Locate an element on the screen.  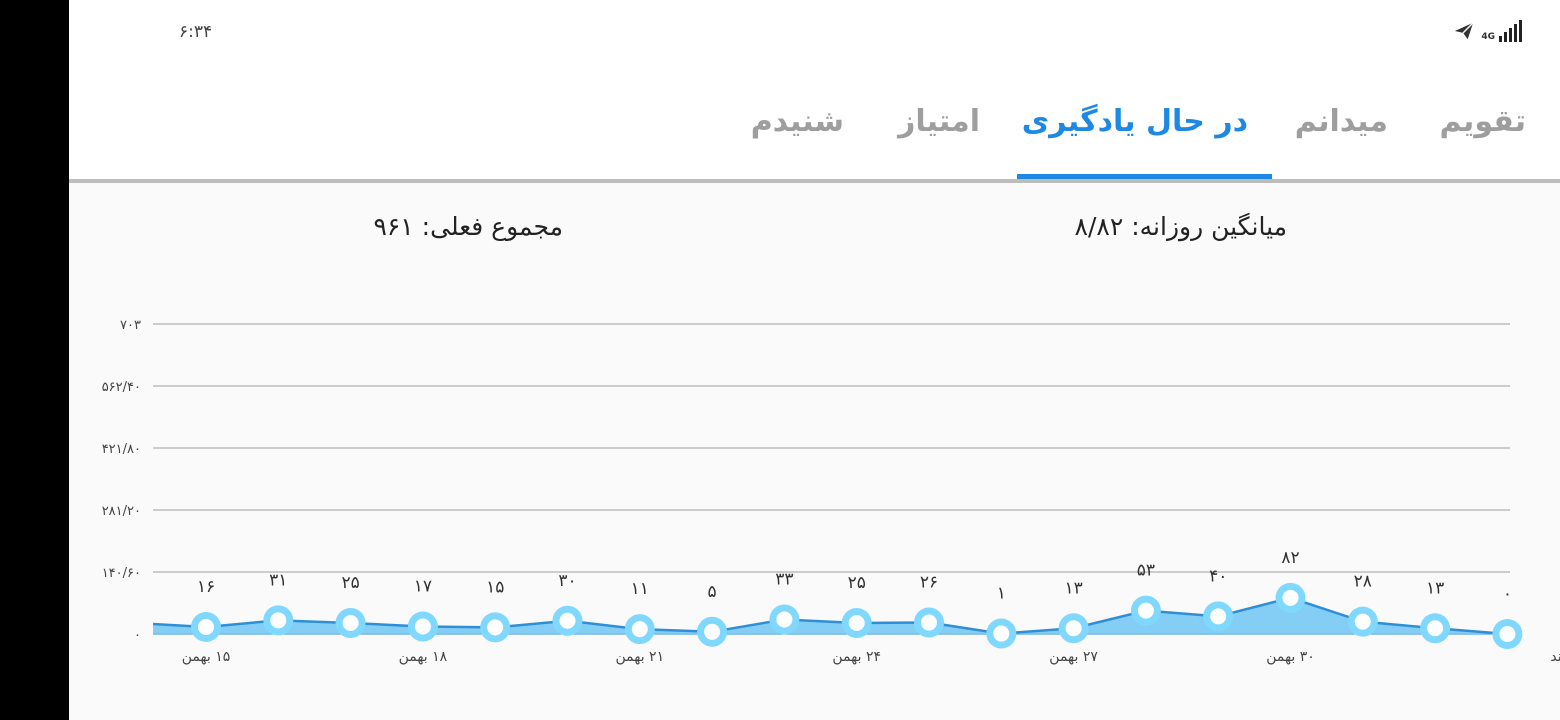
tab-calendar: تقویم is located at coordinates (1482, 121).